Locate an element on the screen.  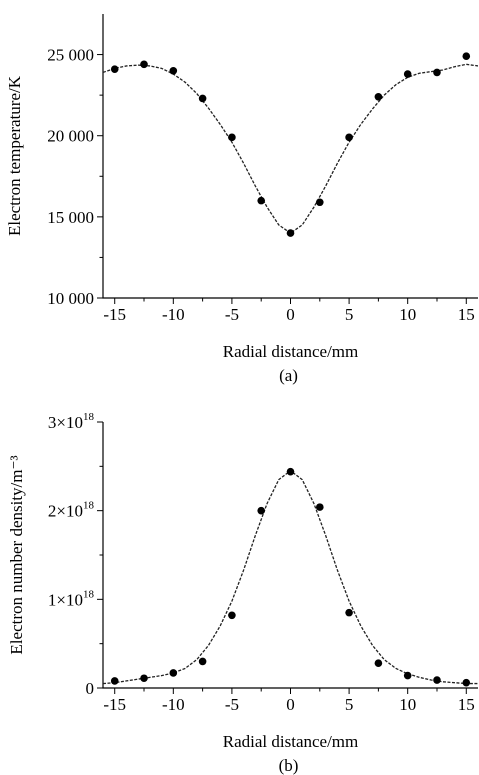
y-tick-label: 3×10¹⁸ is located at coordinates (71, 421).